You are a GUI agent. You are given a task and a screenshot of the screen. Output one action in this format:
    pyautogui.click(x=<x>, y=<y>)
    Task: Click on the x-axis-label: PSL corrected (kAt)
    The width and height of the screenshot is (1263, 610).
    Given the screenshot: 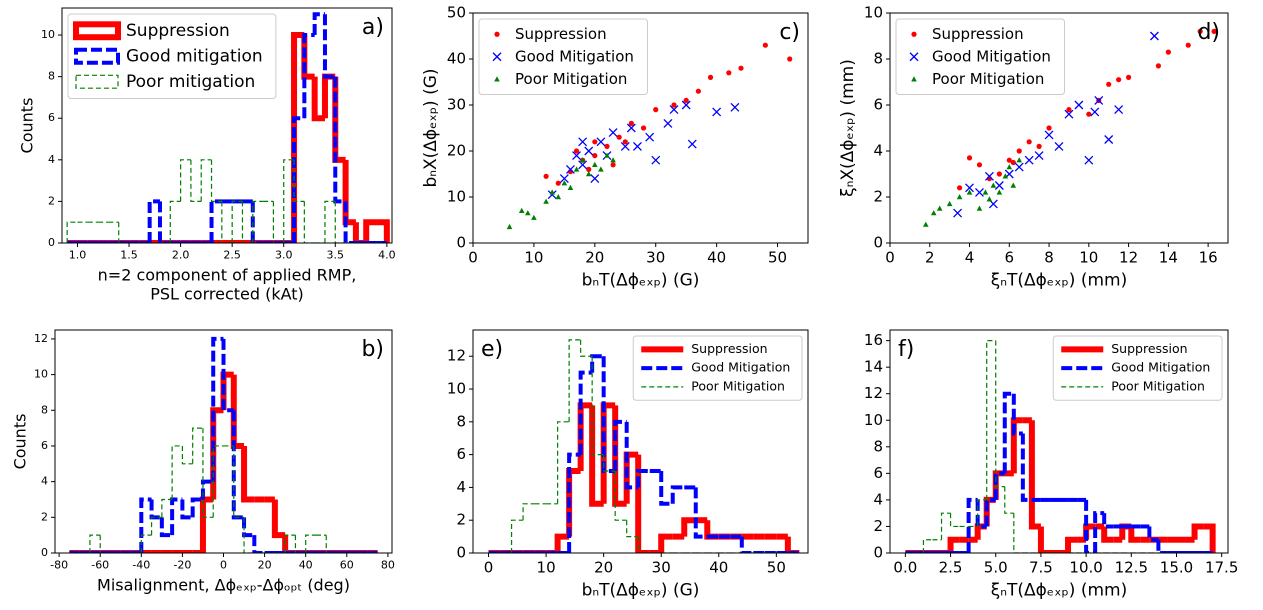 What is the action you would take?
    pyautogui.click(x=227, y=294)
    